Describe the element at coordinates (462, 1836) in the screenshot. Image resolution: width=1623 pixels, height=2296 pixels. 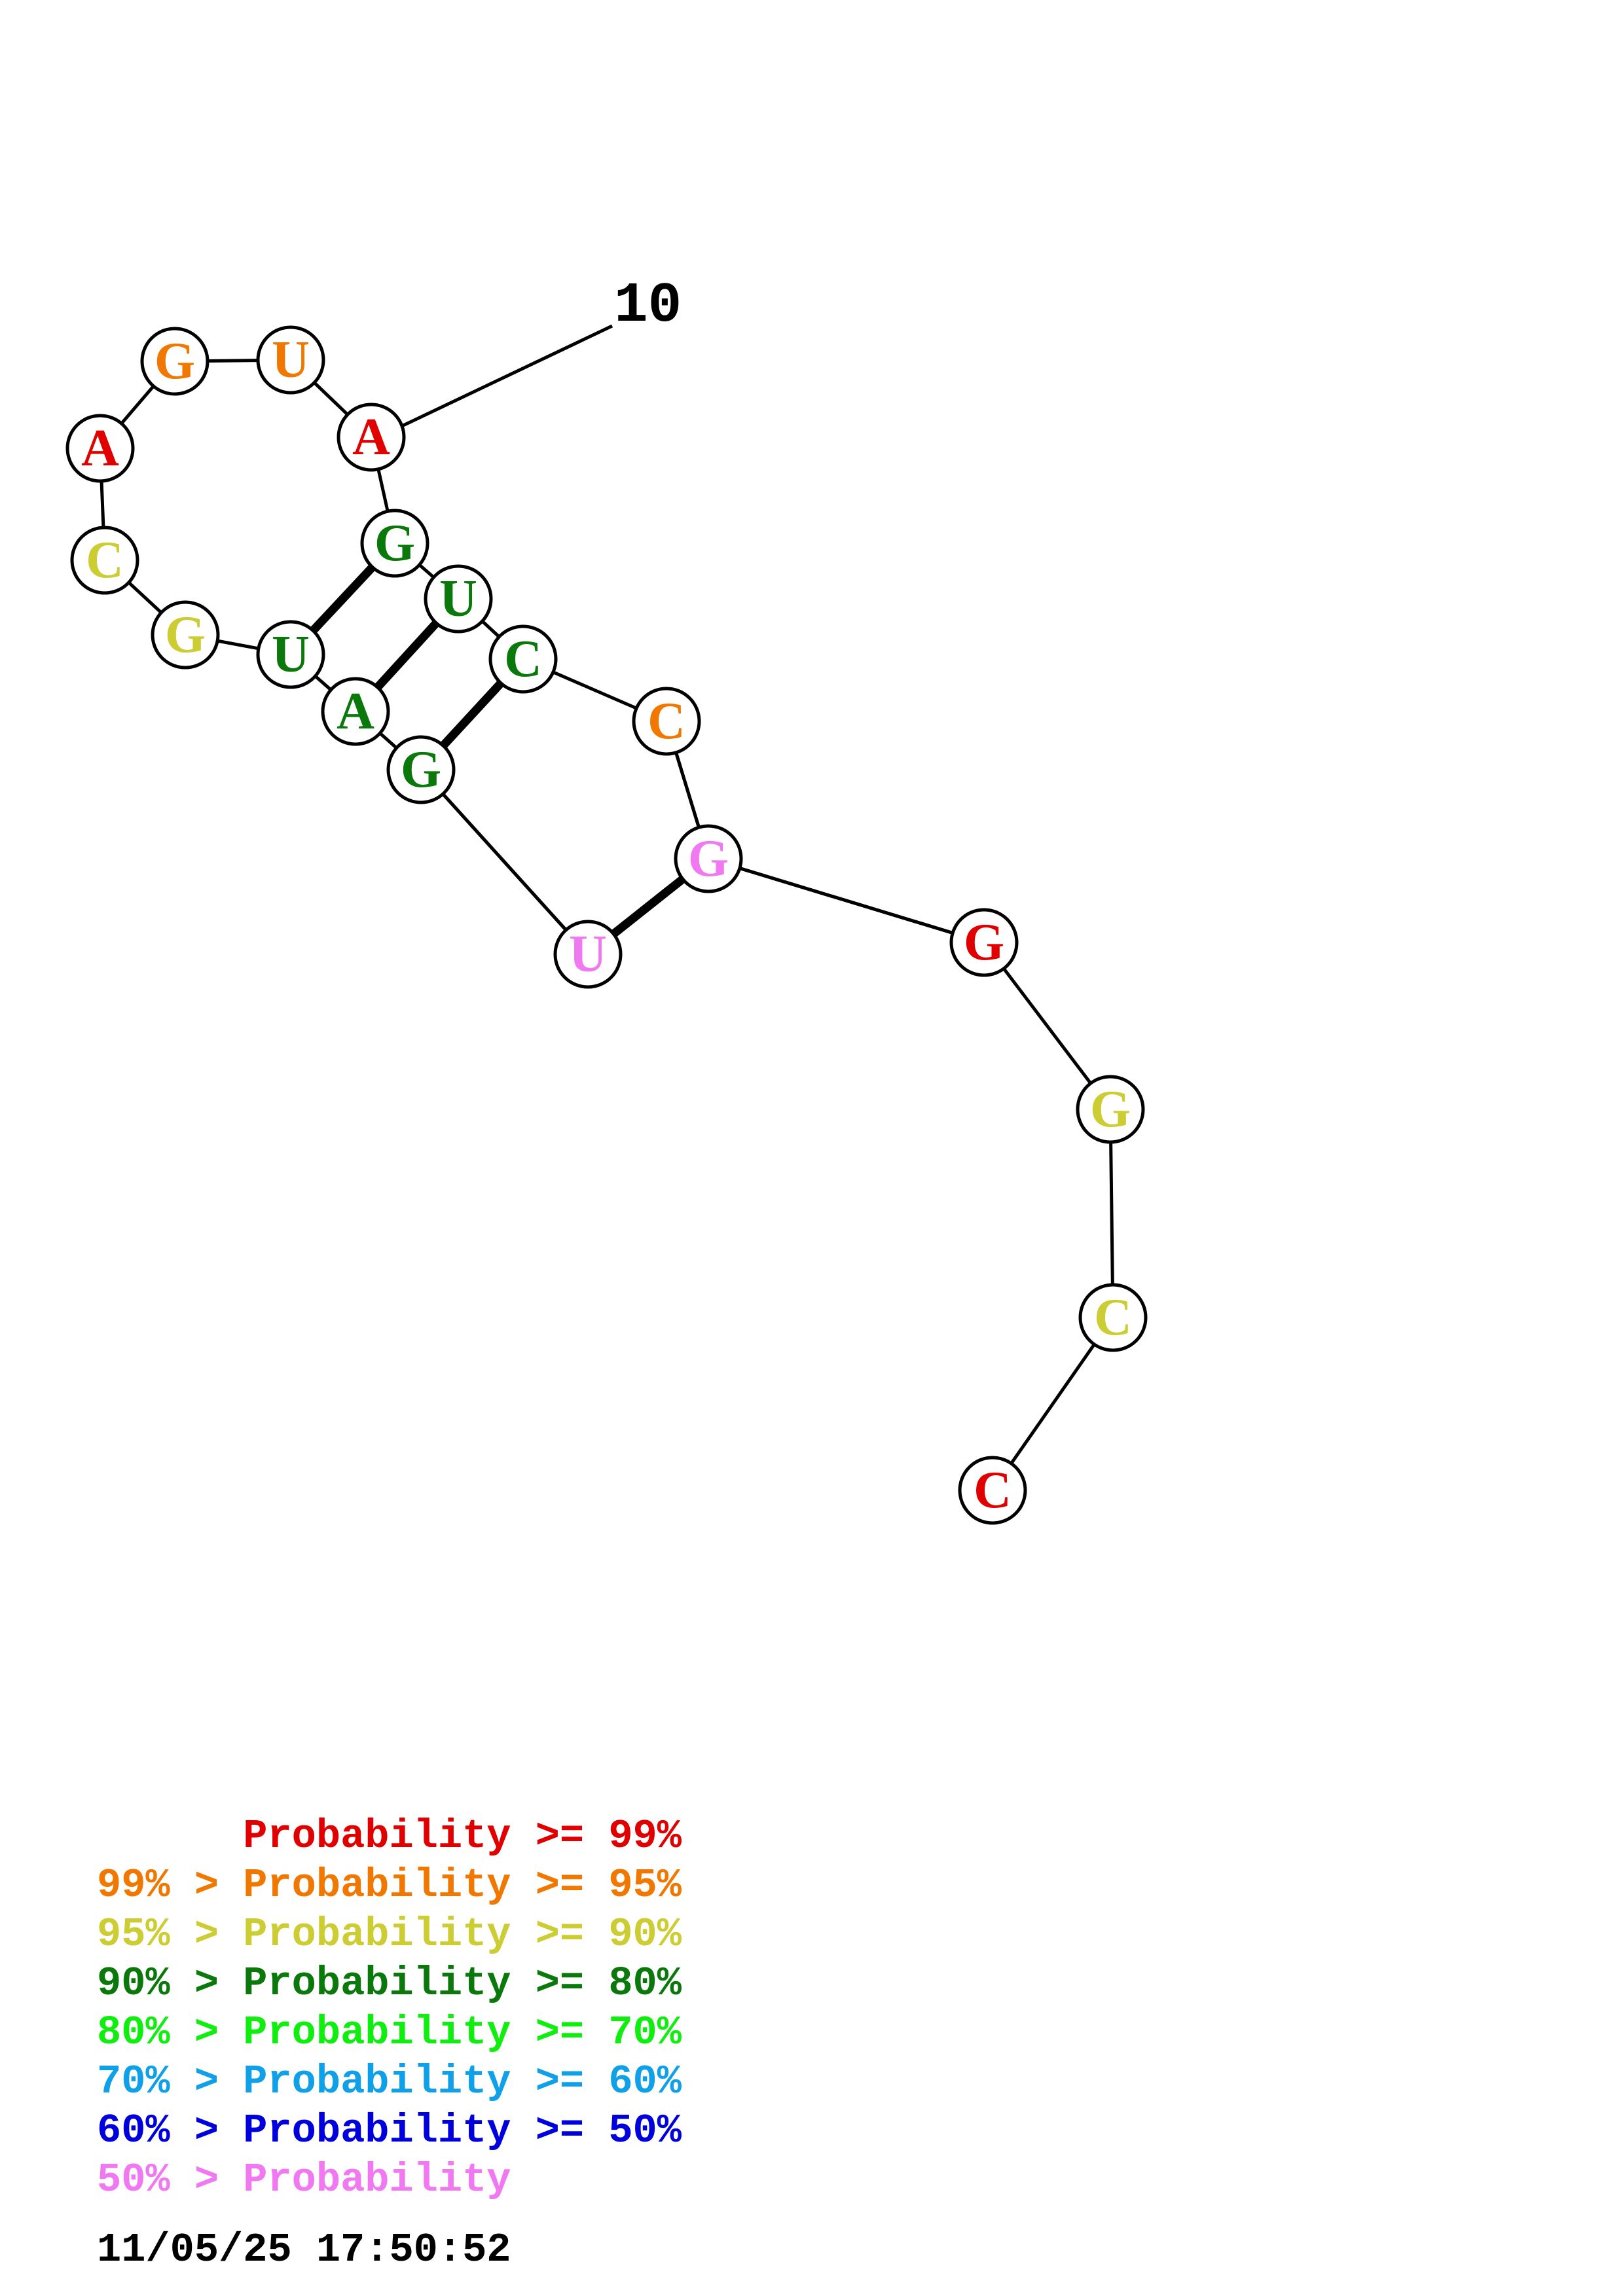
I see `legend-text: Probability >= 99%` at that location.